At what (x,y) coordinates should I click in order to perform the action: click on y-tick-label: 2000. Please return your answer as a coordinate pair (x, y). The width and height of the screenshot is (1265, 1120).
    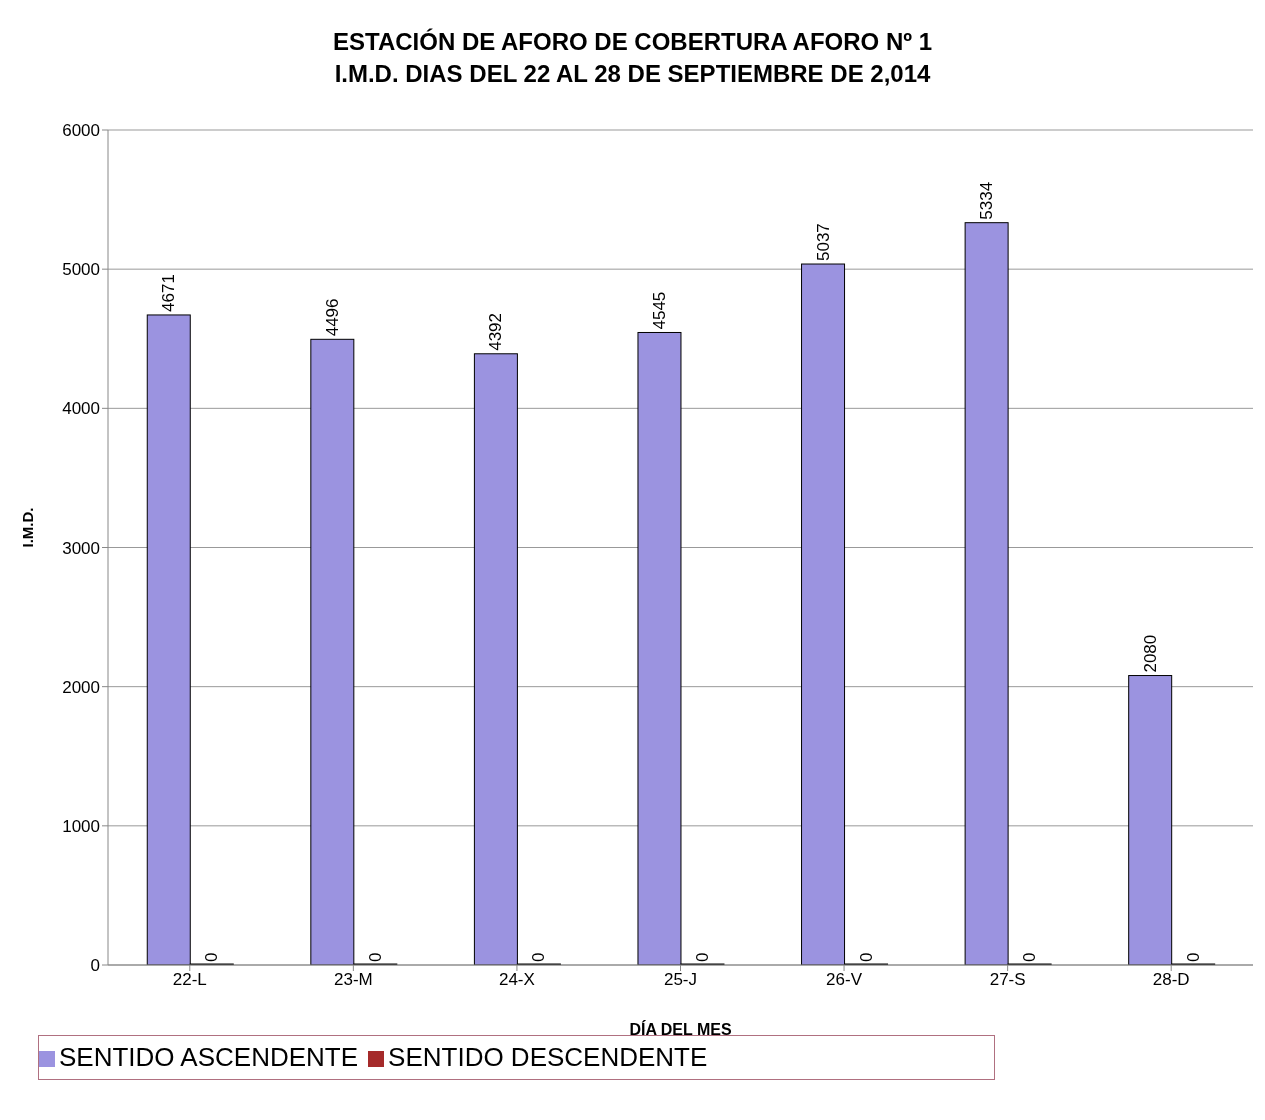
    Looking at the image, I should click on (81, 687).